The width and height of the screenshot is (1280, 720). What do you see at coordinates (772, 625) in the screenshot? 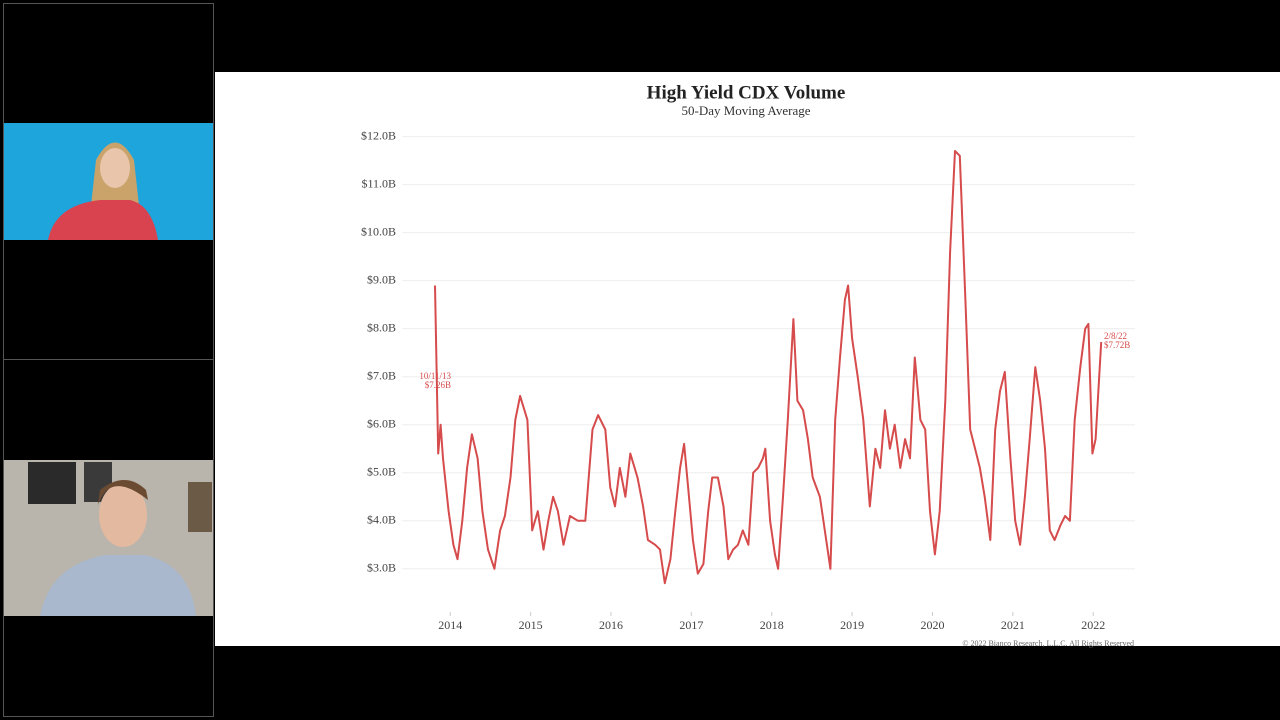
I see `x-tick-label: 2018` at bounding box center [772, 625].